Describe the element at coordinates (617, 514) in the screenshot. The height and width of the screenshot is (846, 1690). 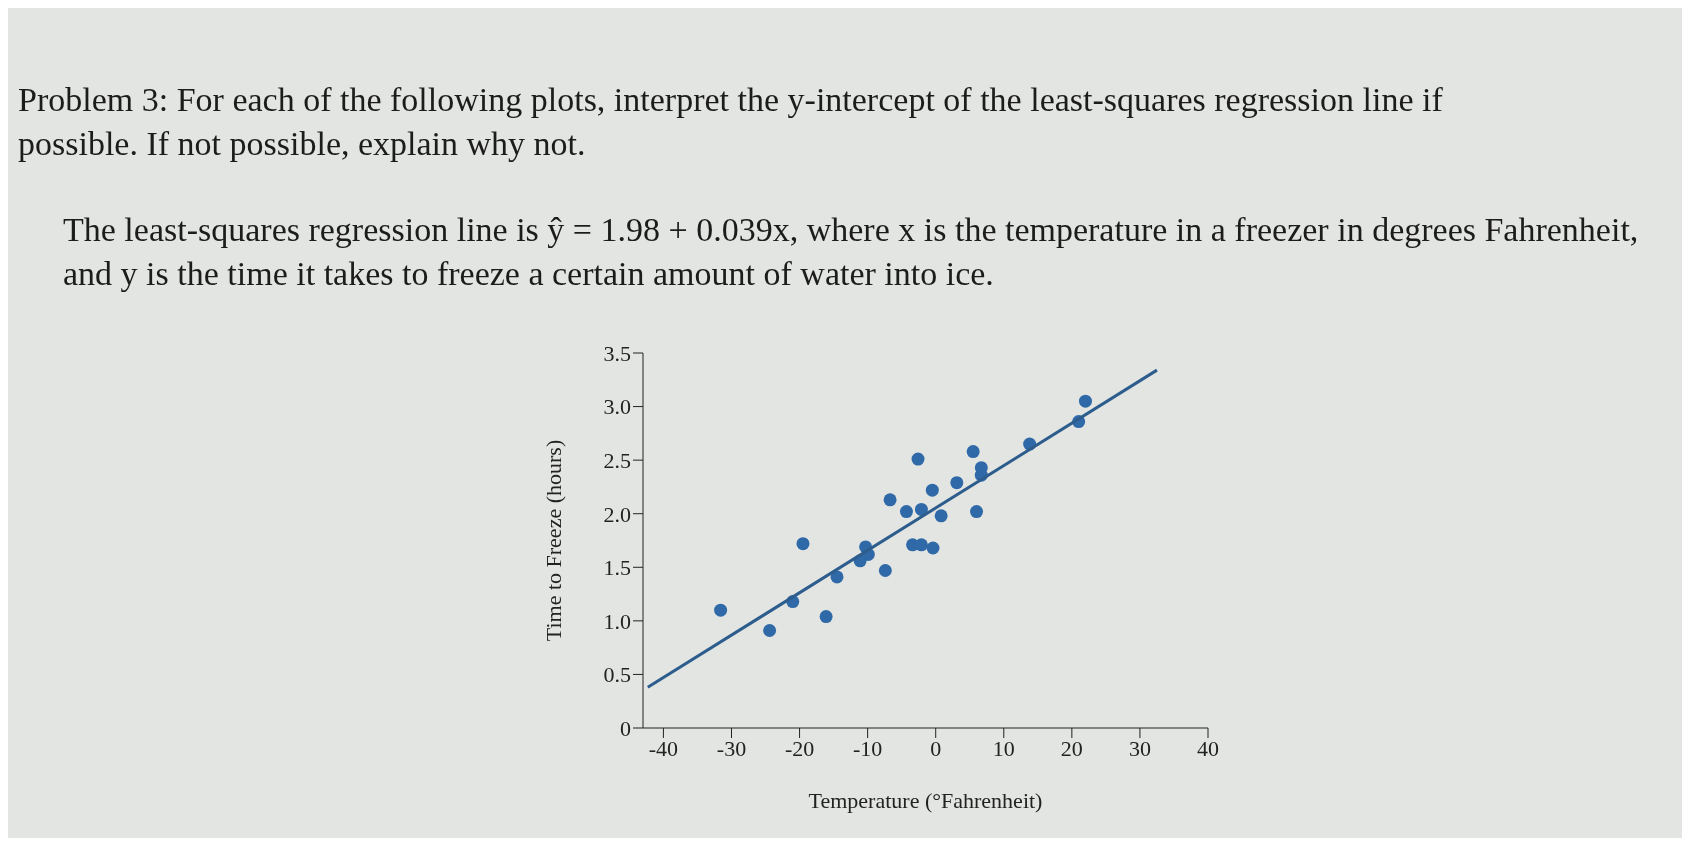
I see `y-tick-label: 2.0` at that location.